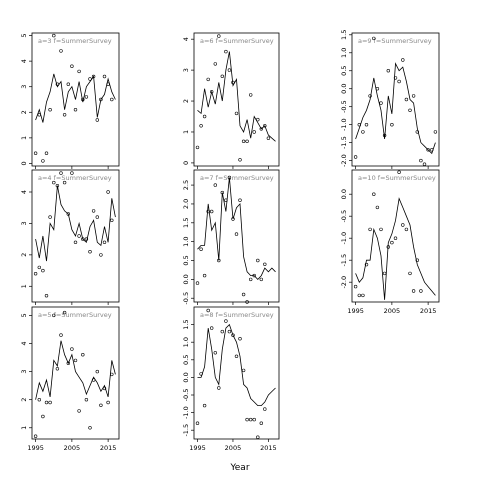 This screenshot has width=480, height=480. Describe the element at coordinates (395, 108) in the screenshot. I see `series-line` at that location.